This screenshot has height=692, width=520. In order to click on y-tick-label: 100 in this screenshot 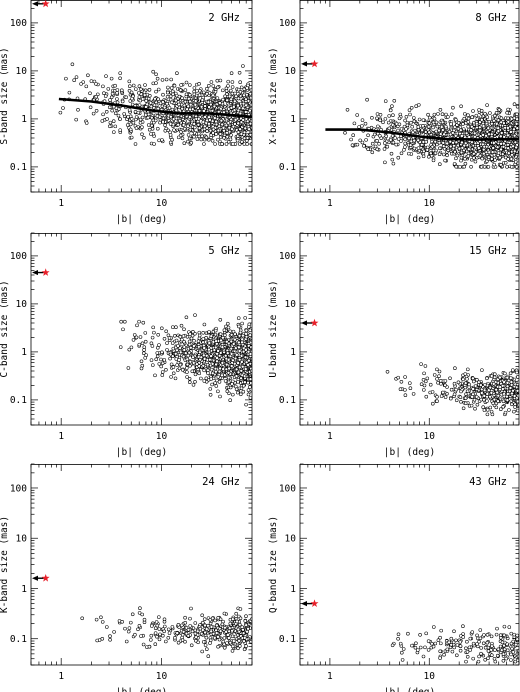, I will do `click(18, 23)`.